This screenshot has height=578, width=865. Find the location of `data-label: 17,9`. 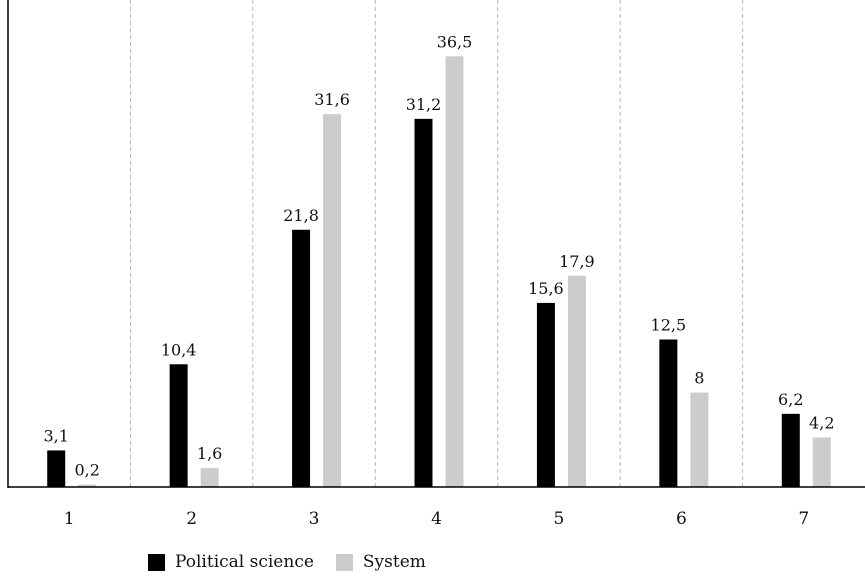

data-label: 17,9 is located at coordinates (577, 261).